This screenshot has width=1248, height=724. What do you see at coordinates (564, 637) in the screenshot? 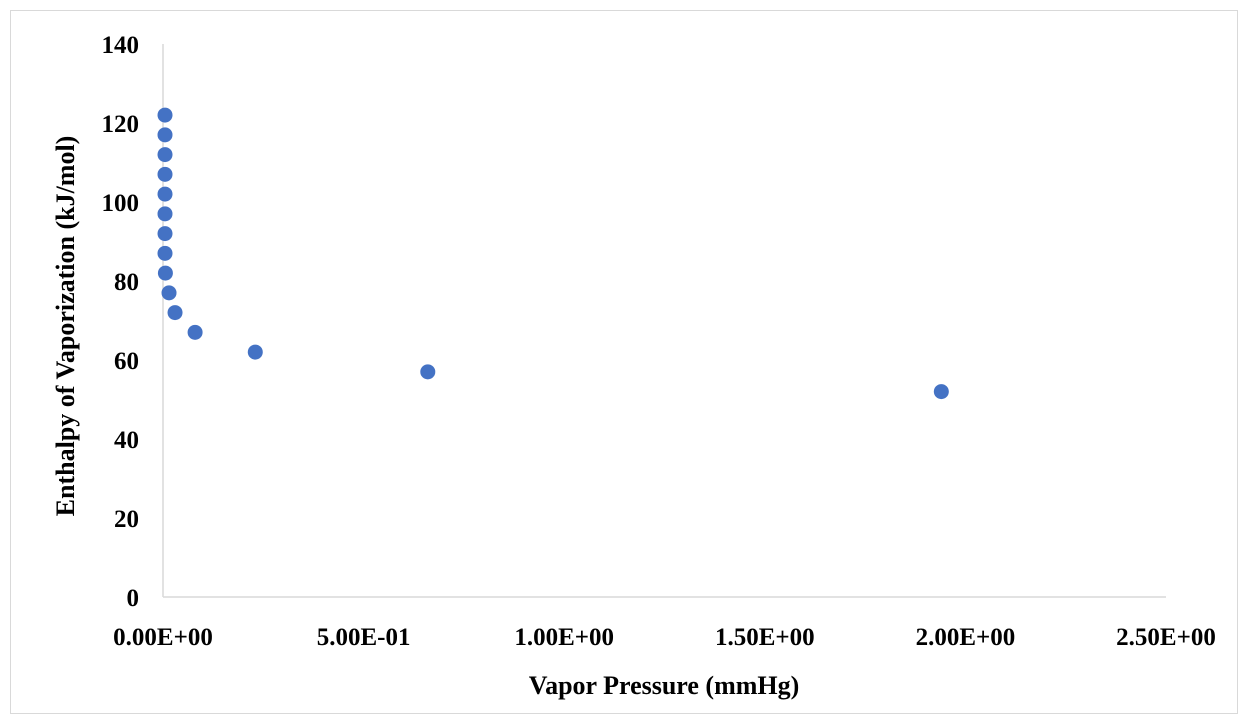
I see `x-tick-label: 1.00E+00` at bounding box center [564, 637].